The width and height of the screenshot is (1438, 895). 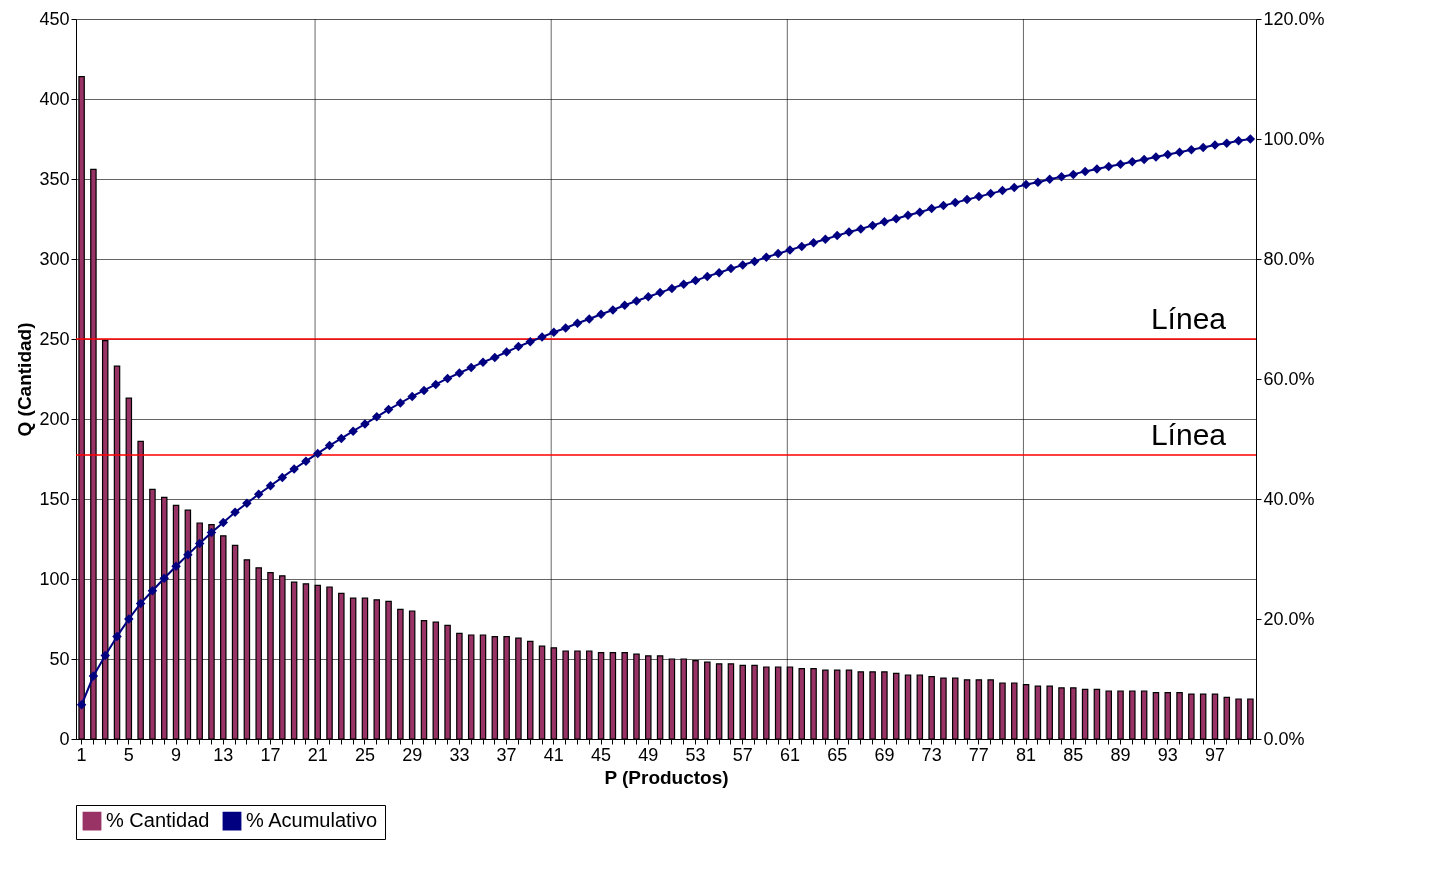 What do you see at coordinates (1289, 618) in the screenshot?
I see `y2-tick-label: 20.0%` at bounding box center [1289, 618].